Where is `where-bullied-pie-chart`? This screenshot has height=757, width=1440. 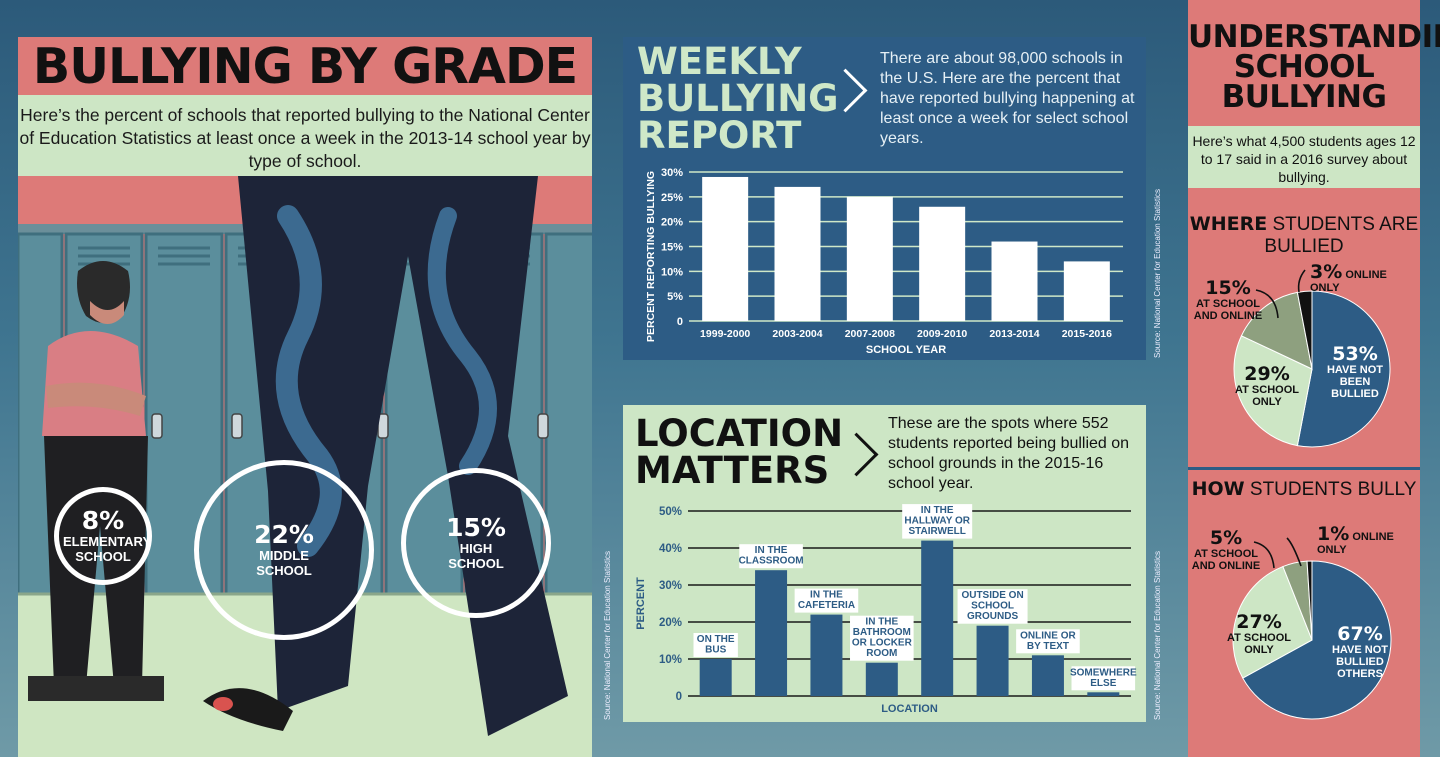
where-bullied-pie-chart is located at coordinates (1312, 358).